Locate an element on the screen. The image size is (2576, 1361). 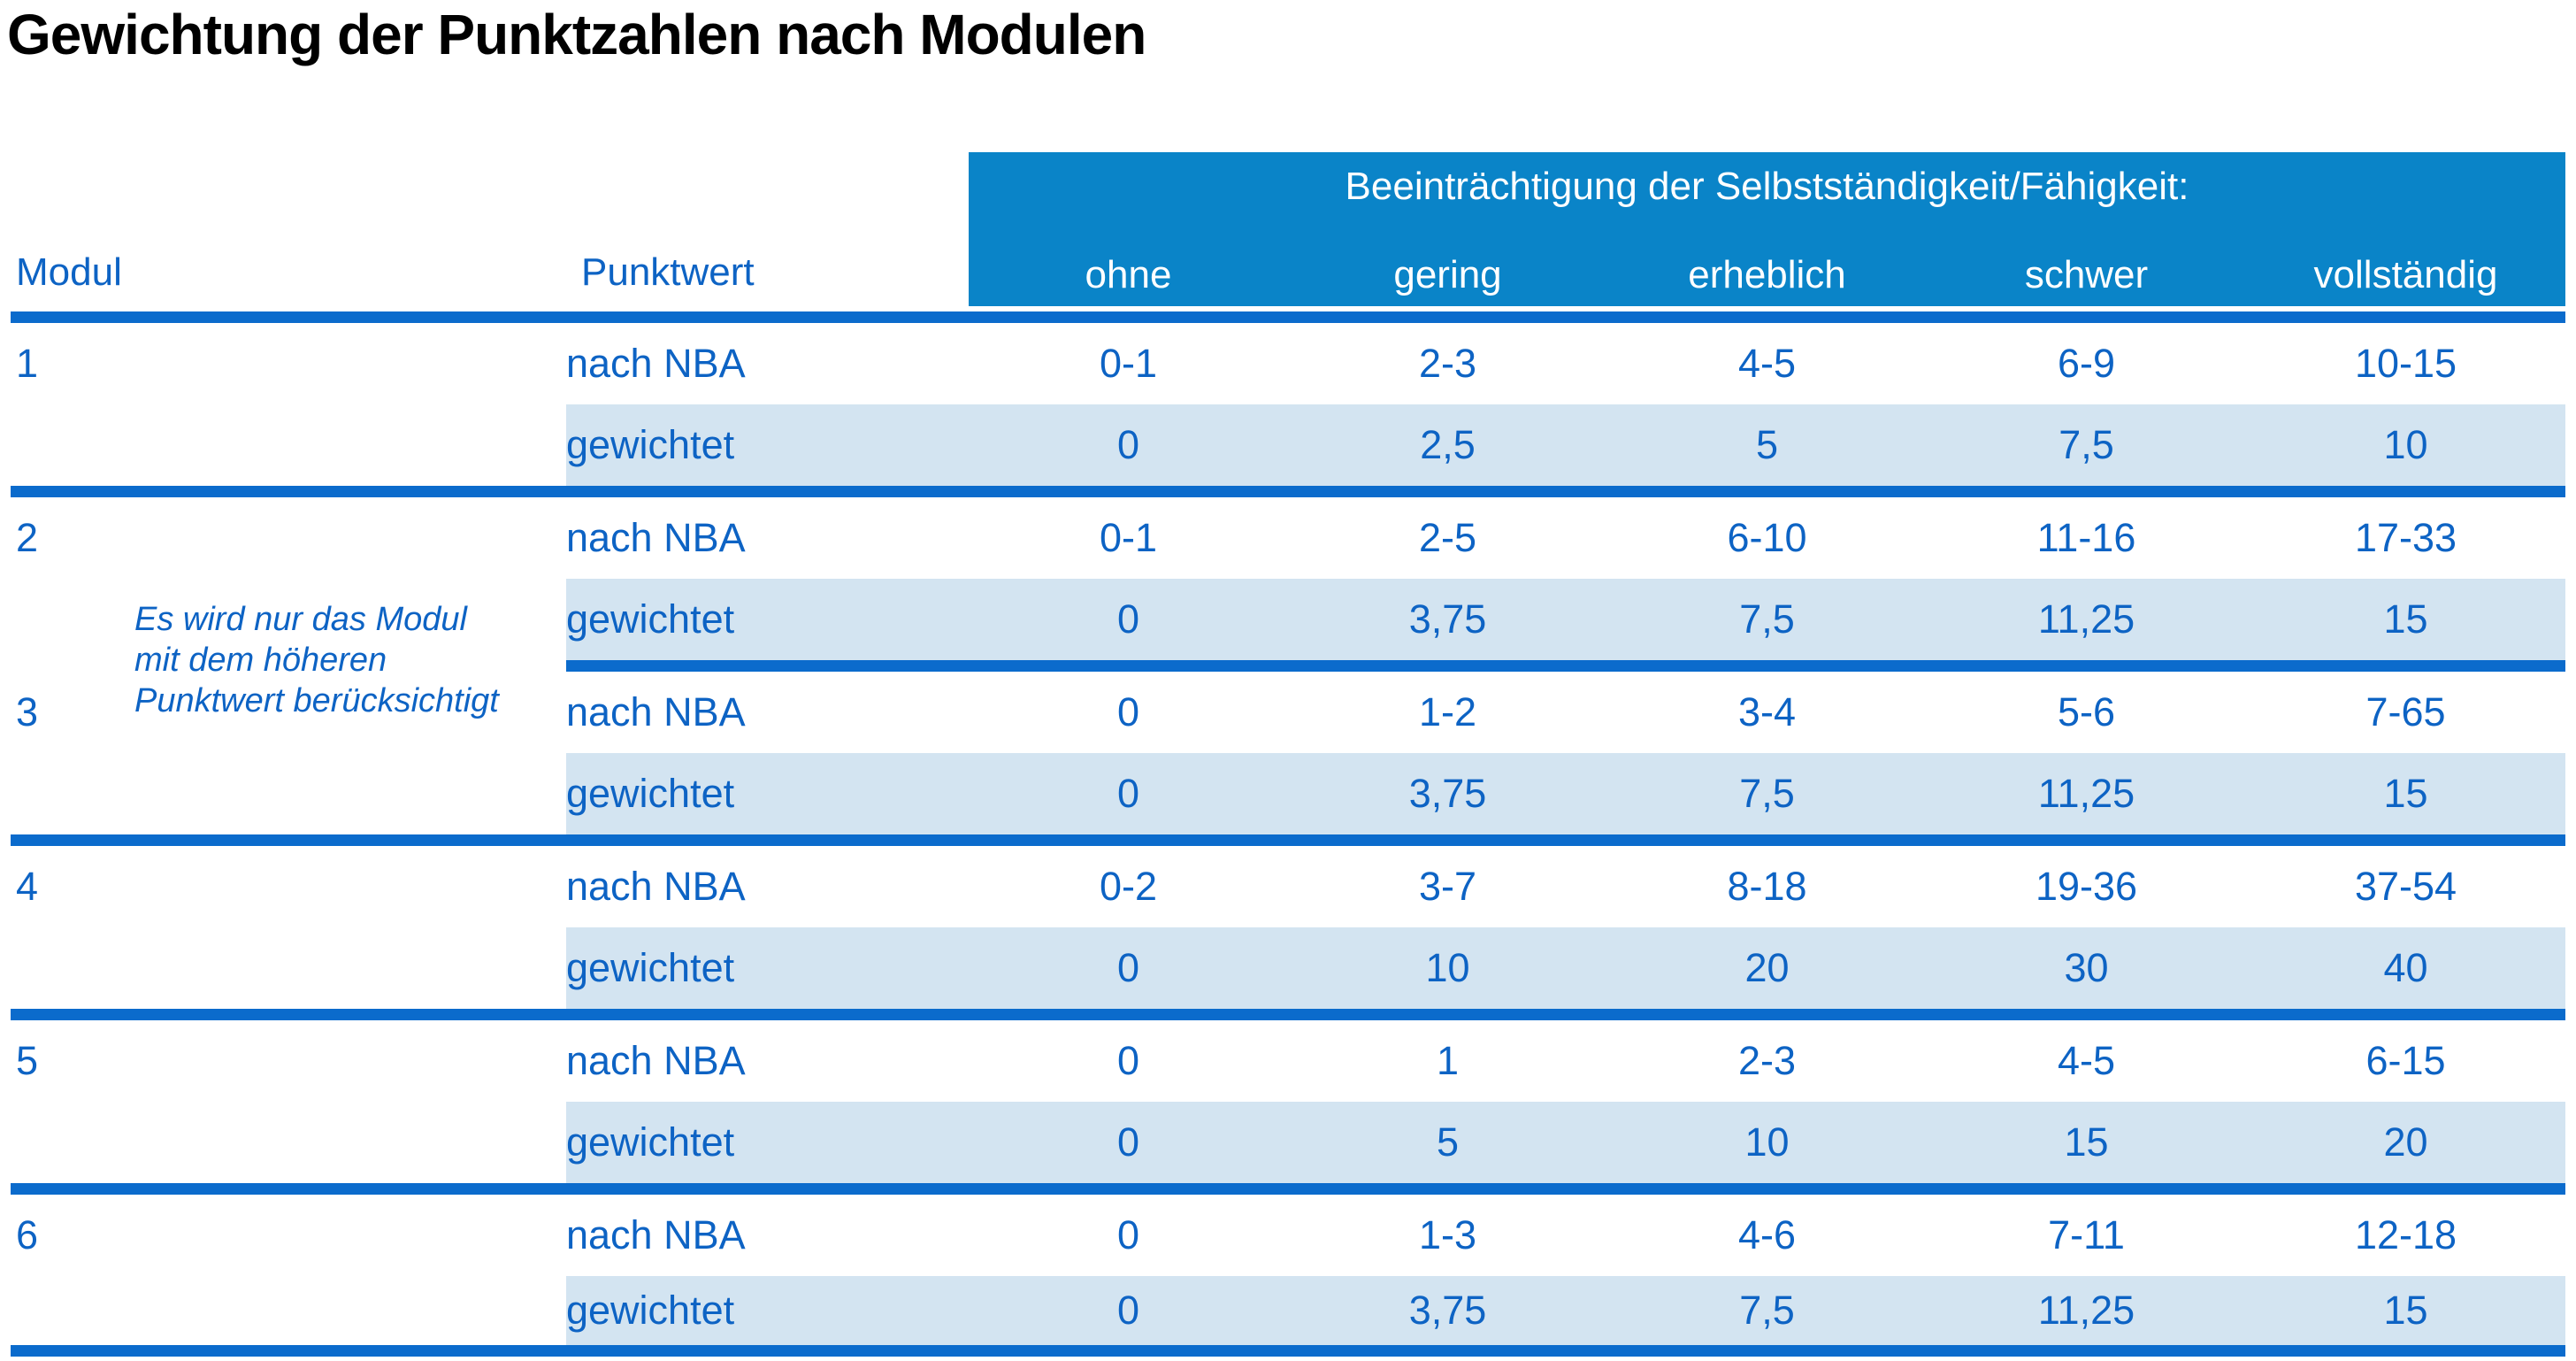
value-cell: 5-6 is located at coordinates (2086, 711).